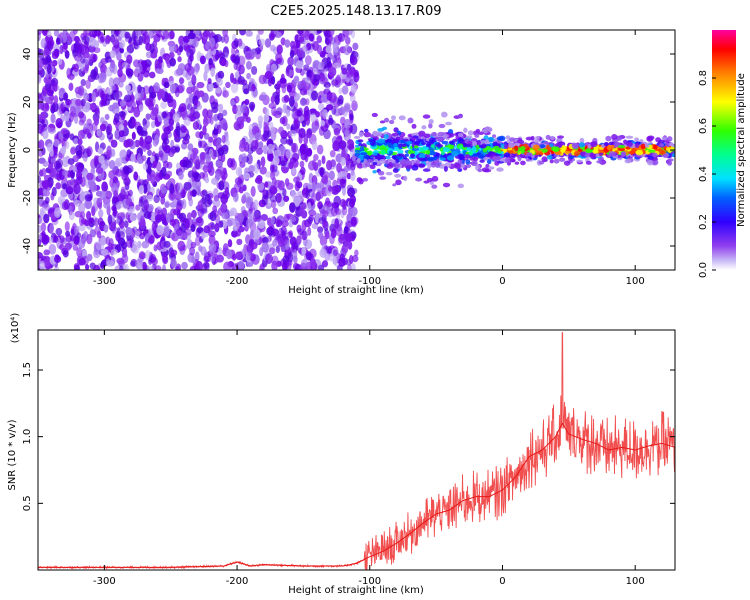 This screenshot has height=600, width=750. I want to click on chart-title: C2E5.2025.148.13.17.R09, so click(355, 11).